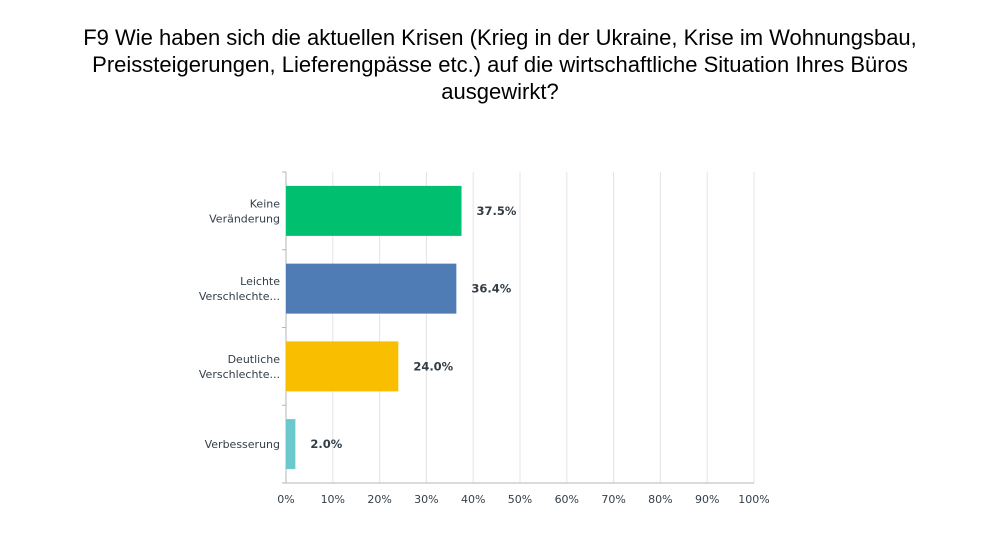 Image resolution: width=1000 pixels, height=556 pixels. What do you see at coordinates (473, 499) in the screenshot?
I see `x-tick-label: 40%` at bounding box center [473, 499].